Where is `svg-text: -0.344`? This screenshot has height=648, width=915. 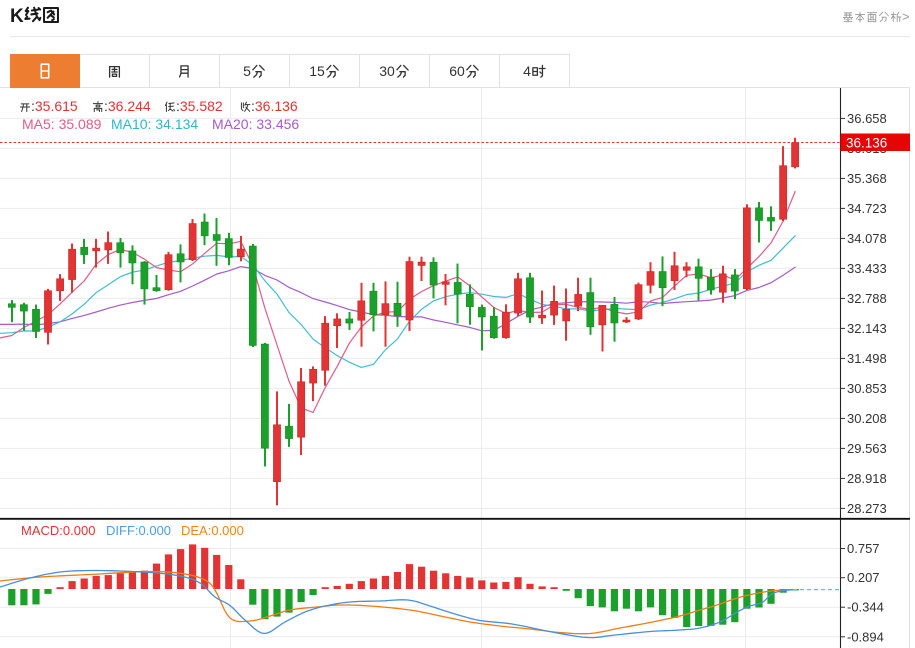
svg-text: -0.344 is located at coordinates (865, 607).